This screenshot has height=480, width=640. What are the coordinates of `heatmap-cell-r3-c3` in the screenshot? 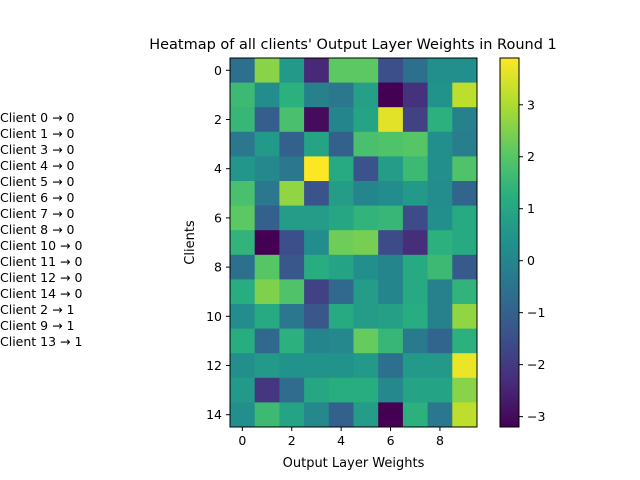 It's located at (317, 144).